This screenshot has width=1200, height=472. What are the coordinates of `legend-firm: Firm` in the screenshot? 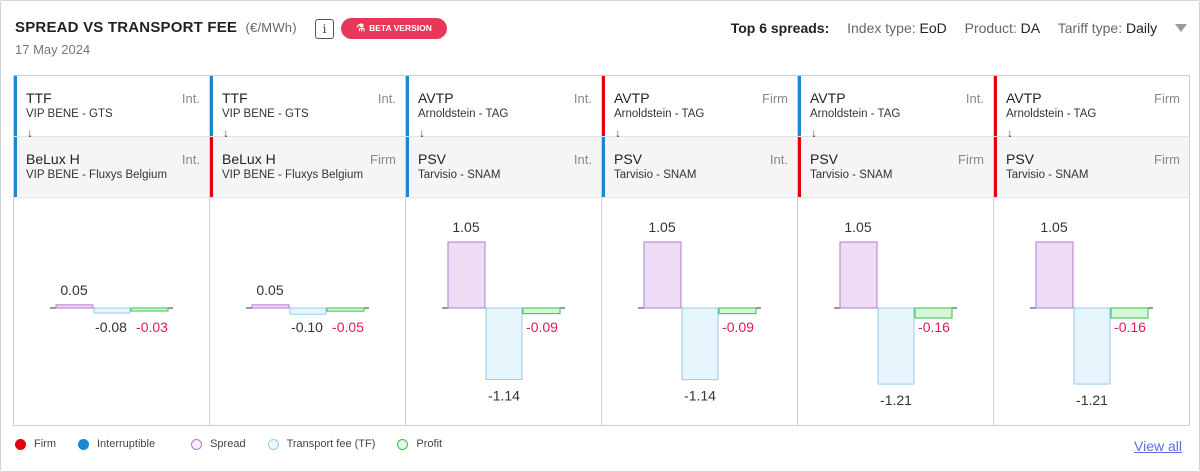 It's located at (35, 444).